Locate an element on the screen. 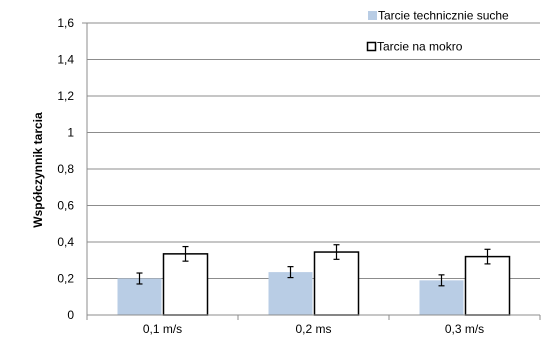 This screenshot has height=349, width=545. x-tick-labels: 0,1 m/s 0,2 ms 0,3 m/s is located at coordinates (313, 329).